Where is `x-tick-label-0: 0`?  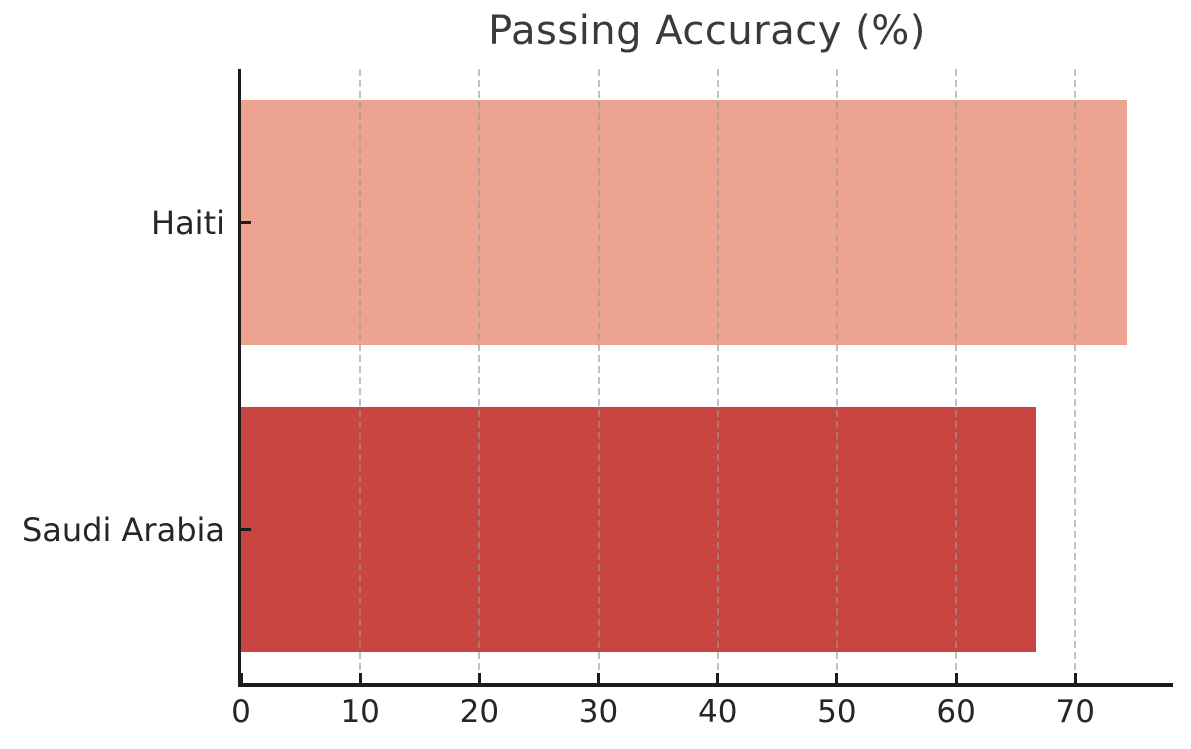
x-tick-label-0: 0 is located at coordinates (241, 712).